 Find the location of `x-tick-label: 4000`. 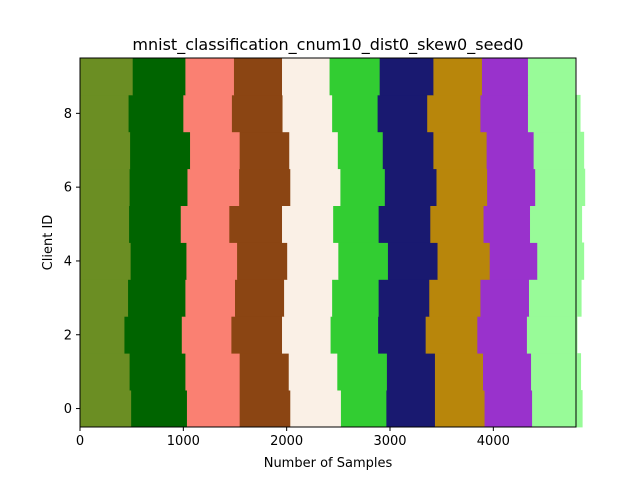

x-tick-label: 4000 is located at coordinates (493, 441).